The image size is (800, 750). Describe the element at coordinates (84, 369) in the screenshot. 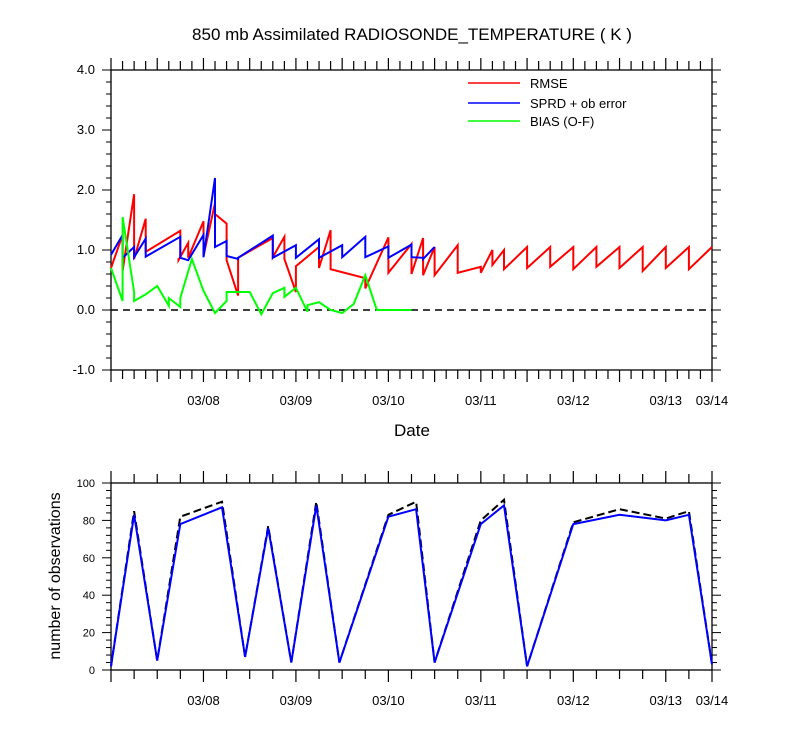

I see `y-tick-label: -1.0` at that location.